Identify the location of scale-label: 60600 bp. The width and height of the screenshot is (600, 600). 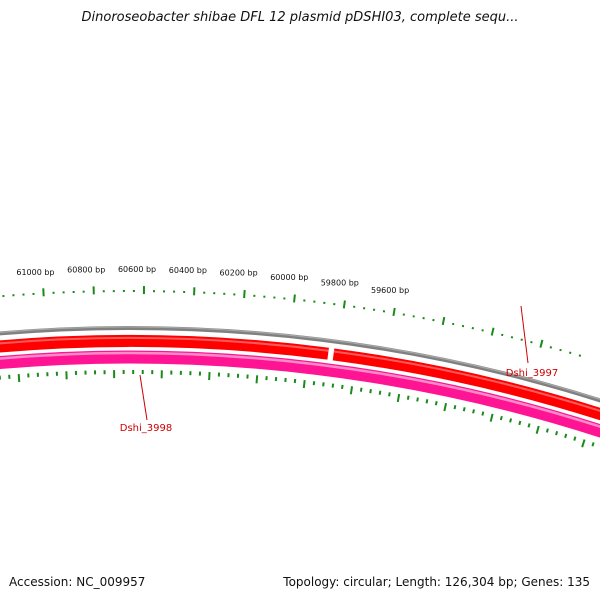
(137, 269).